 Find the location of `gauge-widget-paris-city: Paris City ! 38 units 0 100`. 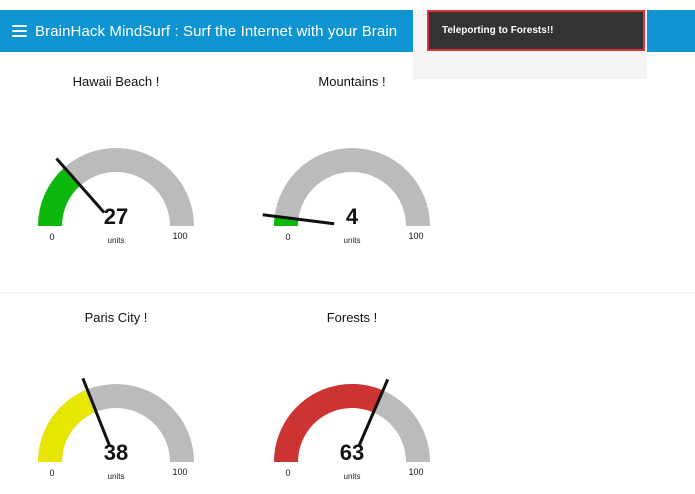

gauge-widget-paris-city: Paris City ! 38 units 0 100 is located at coordinates (120, 402).